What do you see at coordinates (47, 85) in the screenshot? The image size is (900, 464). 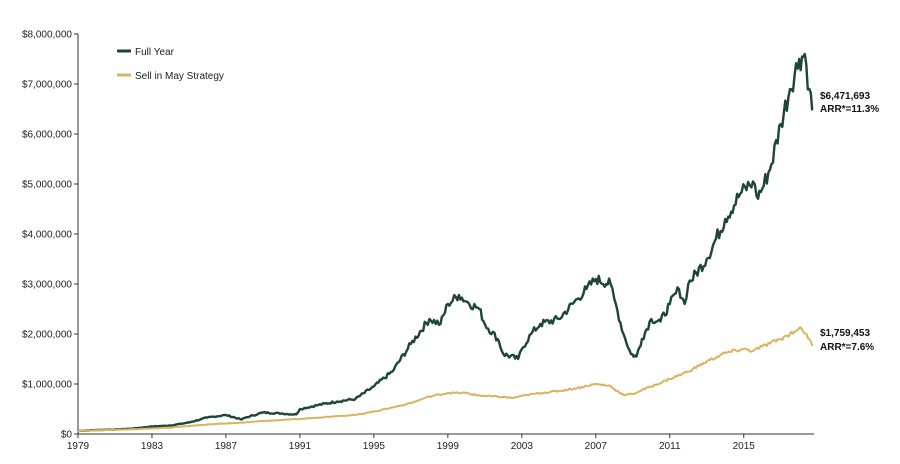 I see `y-tick-label: $7,000,000` at bounding box center [47, 85].